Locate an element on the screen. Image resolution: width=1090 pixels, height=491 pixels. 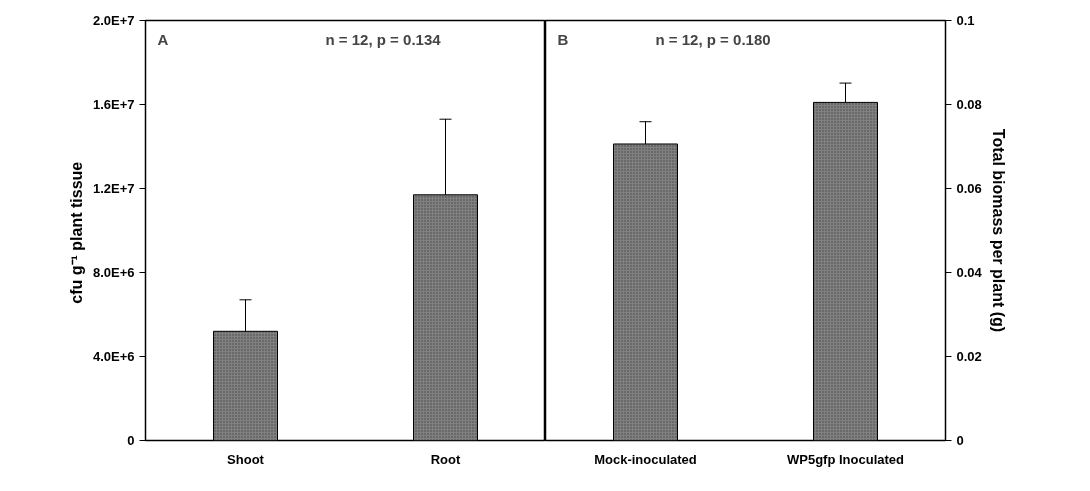
annotation: n = 12, p = 0.134 is located at coordinates (383, 39).